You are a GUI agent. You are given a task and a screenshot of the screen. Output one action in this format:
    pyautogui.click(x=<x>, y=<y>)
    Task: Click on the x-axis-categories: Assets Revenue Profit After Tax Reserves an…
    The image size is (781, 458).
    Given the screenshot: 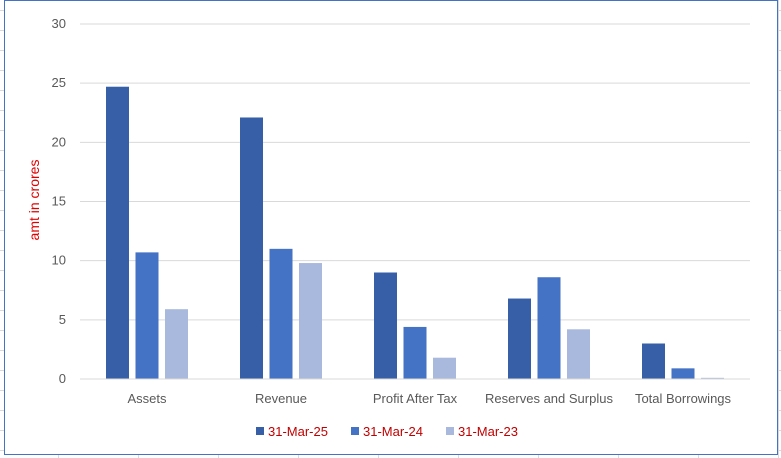 What is the action you would take?
    pyautogui.click(x=429, y=398)
    